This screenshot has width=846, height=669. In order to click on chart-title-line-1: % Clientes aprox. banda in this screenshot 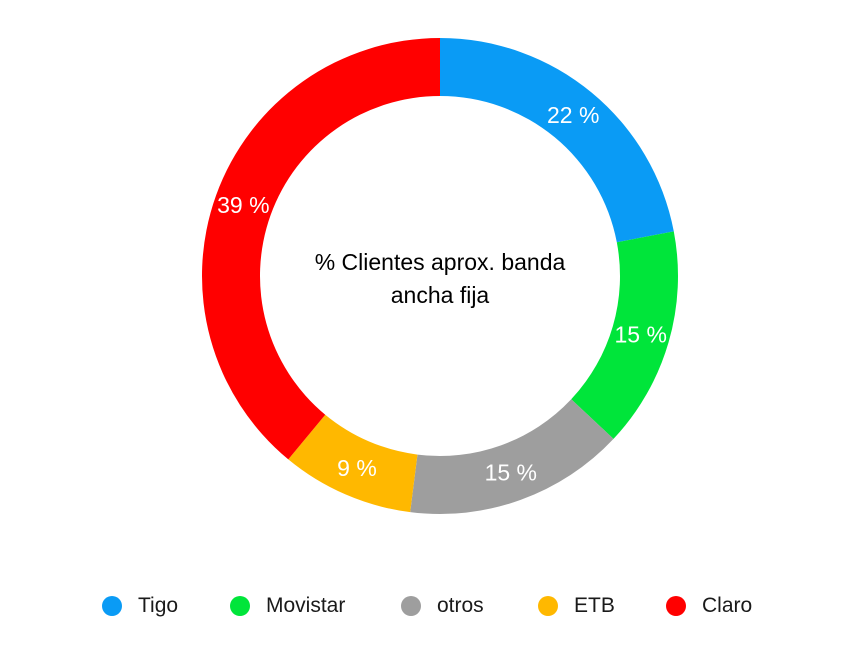, I will do `click(440, 262)`.